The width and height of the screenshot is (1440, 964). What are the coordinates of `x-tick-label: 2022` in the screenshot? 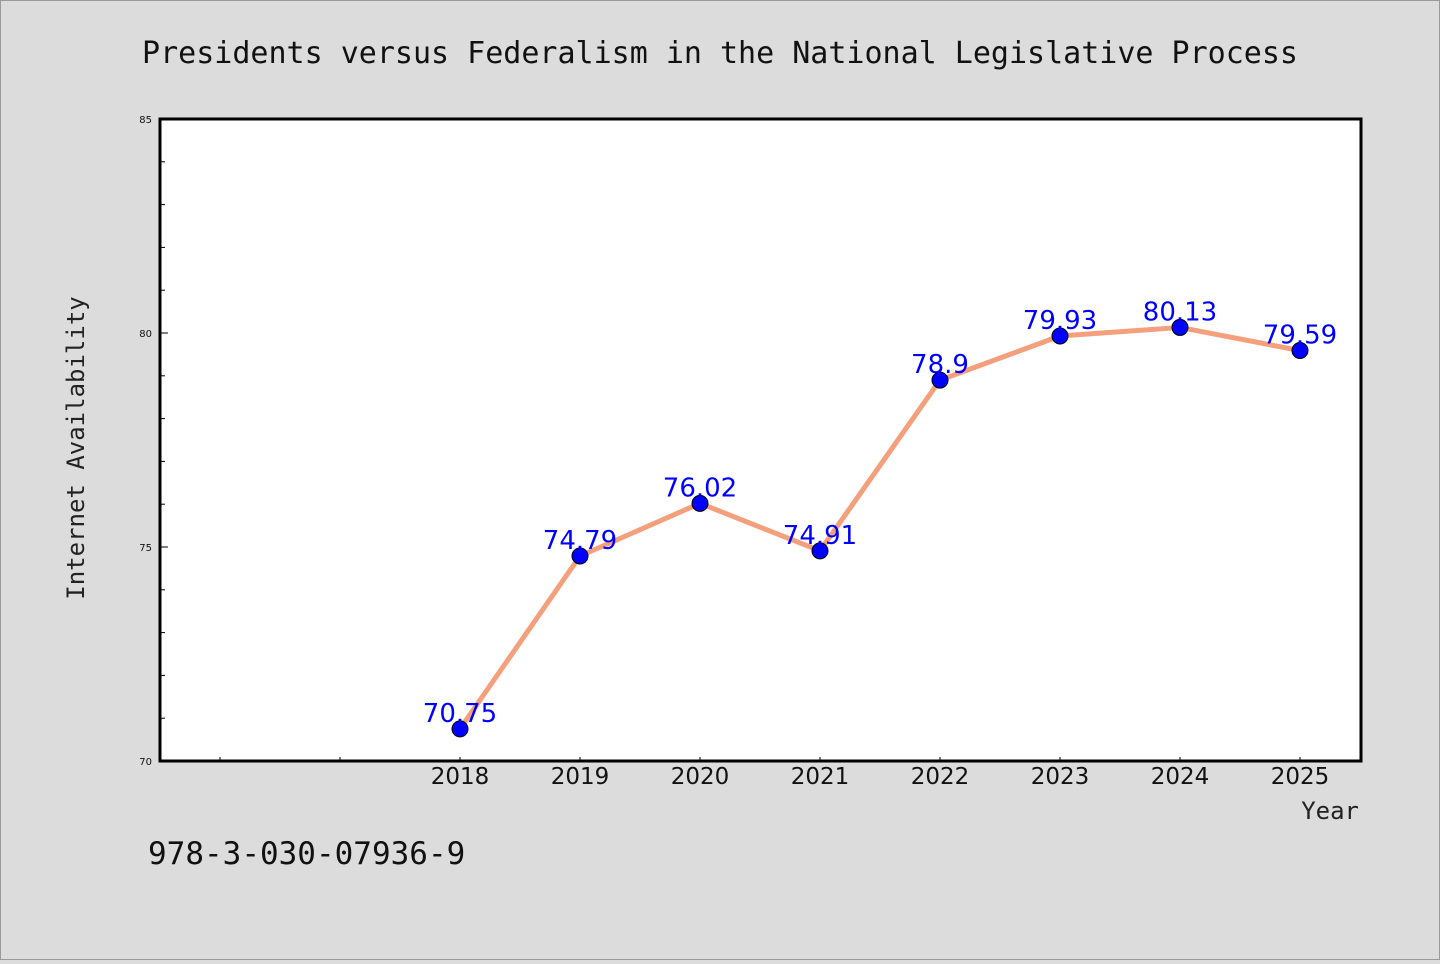 It's located at (940, 777).